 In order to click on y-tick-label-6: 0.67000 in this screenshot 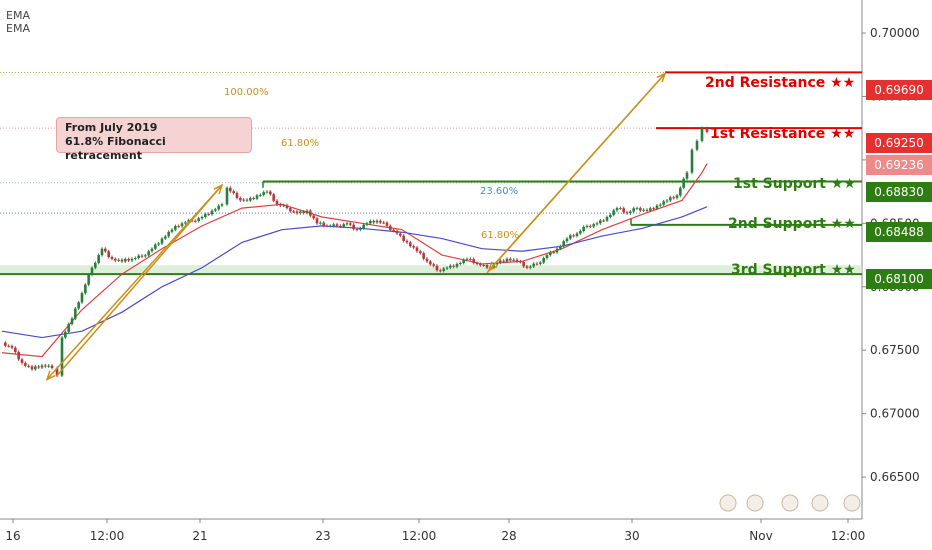, I will do `click(895, 414)`.